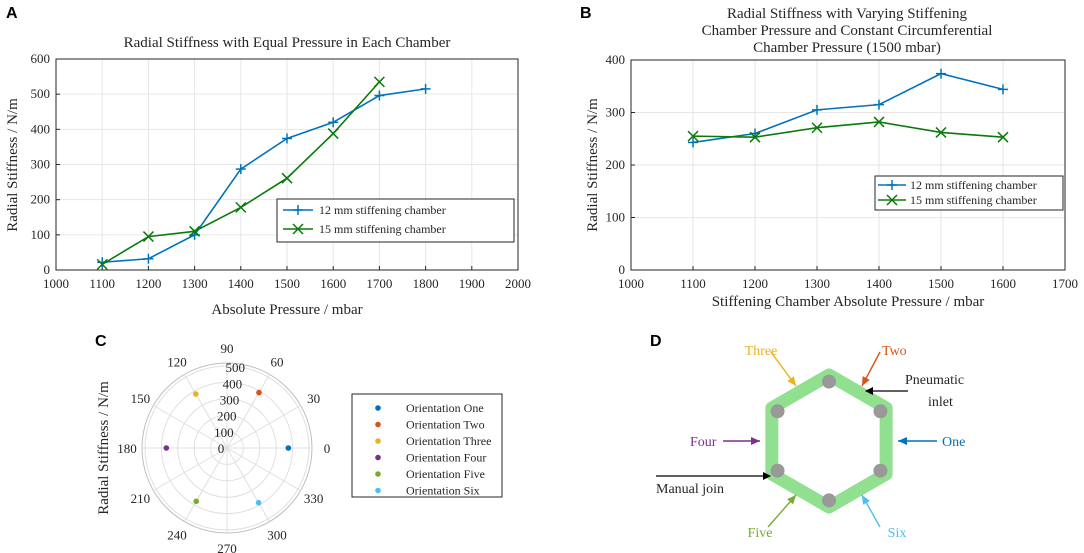 This screenshot has height=553, width=1084. Describe the element at coordinates (866, 381) in the screenshot. I see `arrow-two-head` at that location.